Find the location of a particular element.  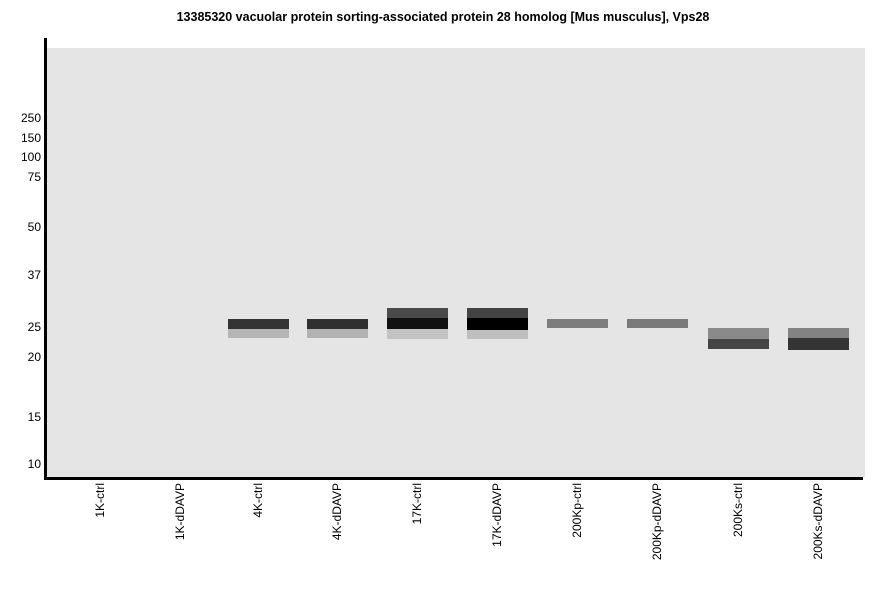

y-tick-label-250: 250 is located at coordinates (30, 118).